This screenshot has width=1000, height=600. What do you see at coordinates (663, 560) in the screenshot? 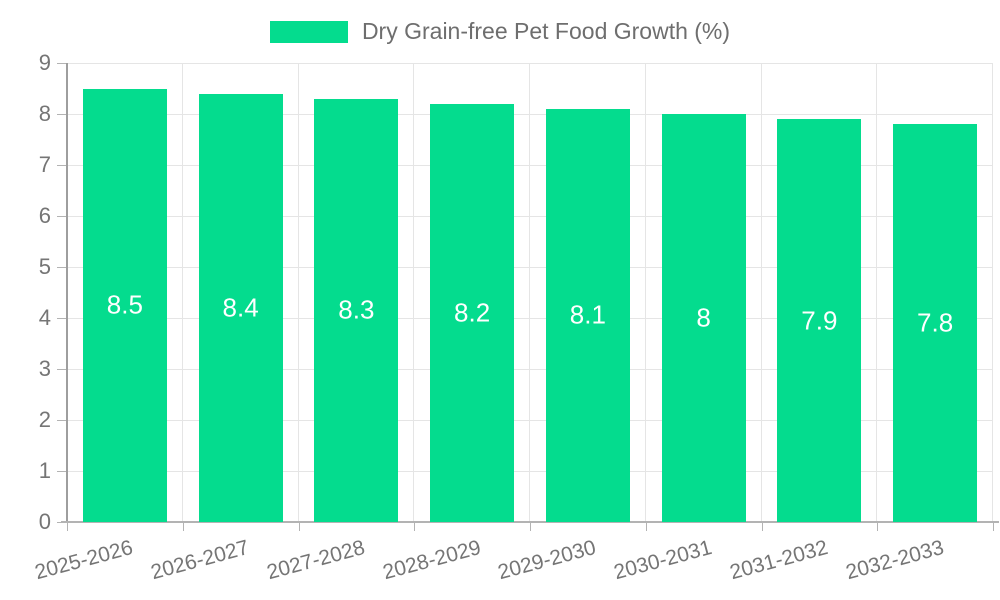
I see `x-axis-tick-label: 2030-2031` at bounding box center [663, 560].